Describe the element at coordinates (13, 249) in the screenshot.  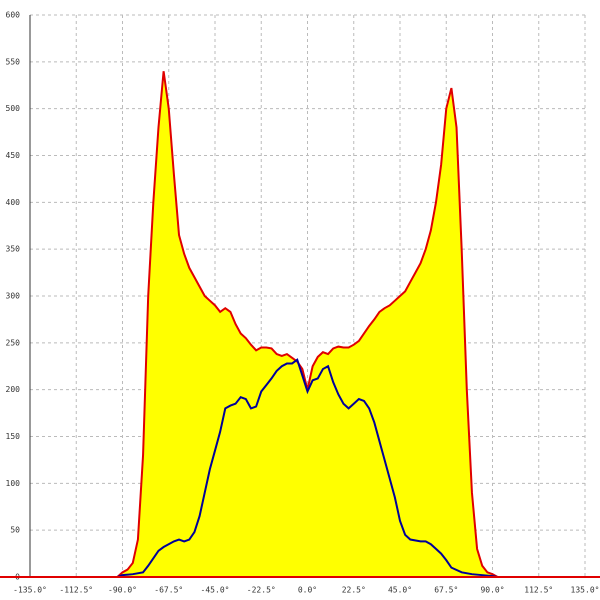
I see `y-tick-label: 350` at that location.